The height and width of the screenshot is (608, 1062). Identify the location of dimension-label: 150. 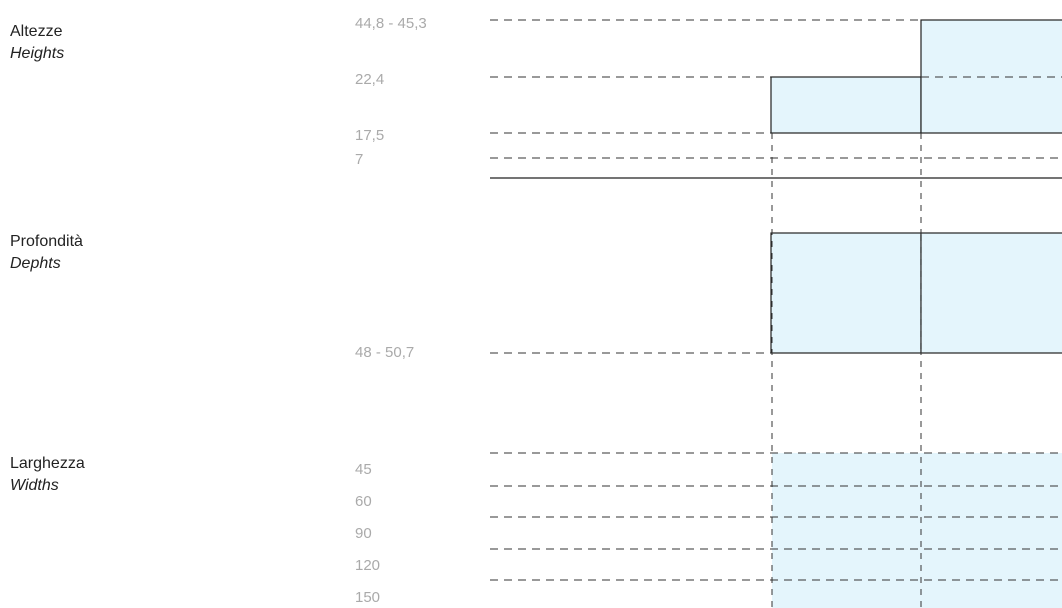
(367, 597).